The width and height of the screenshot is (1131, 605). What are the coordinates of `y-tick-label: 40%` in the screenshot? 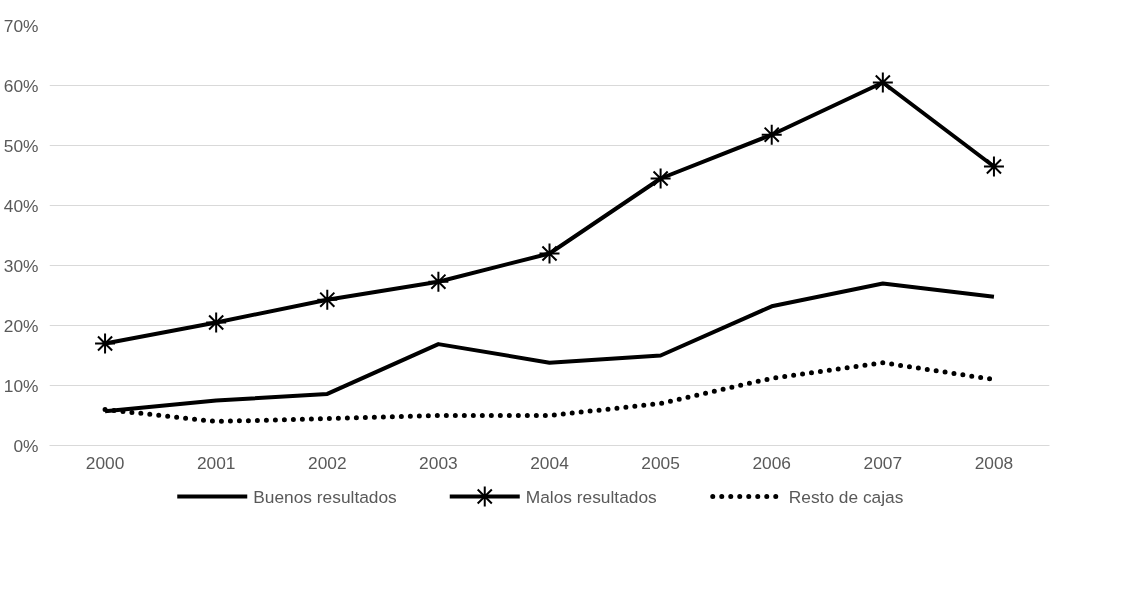 It's located at (21, 205).